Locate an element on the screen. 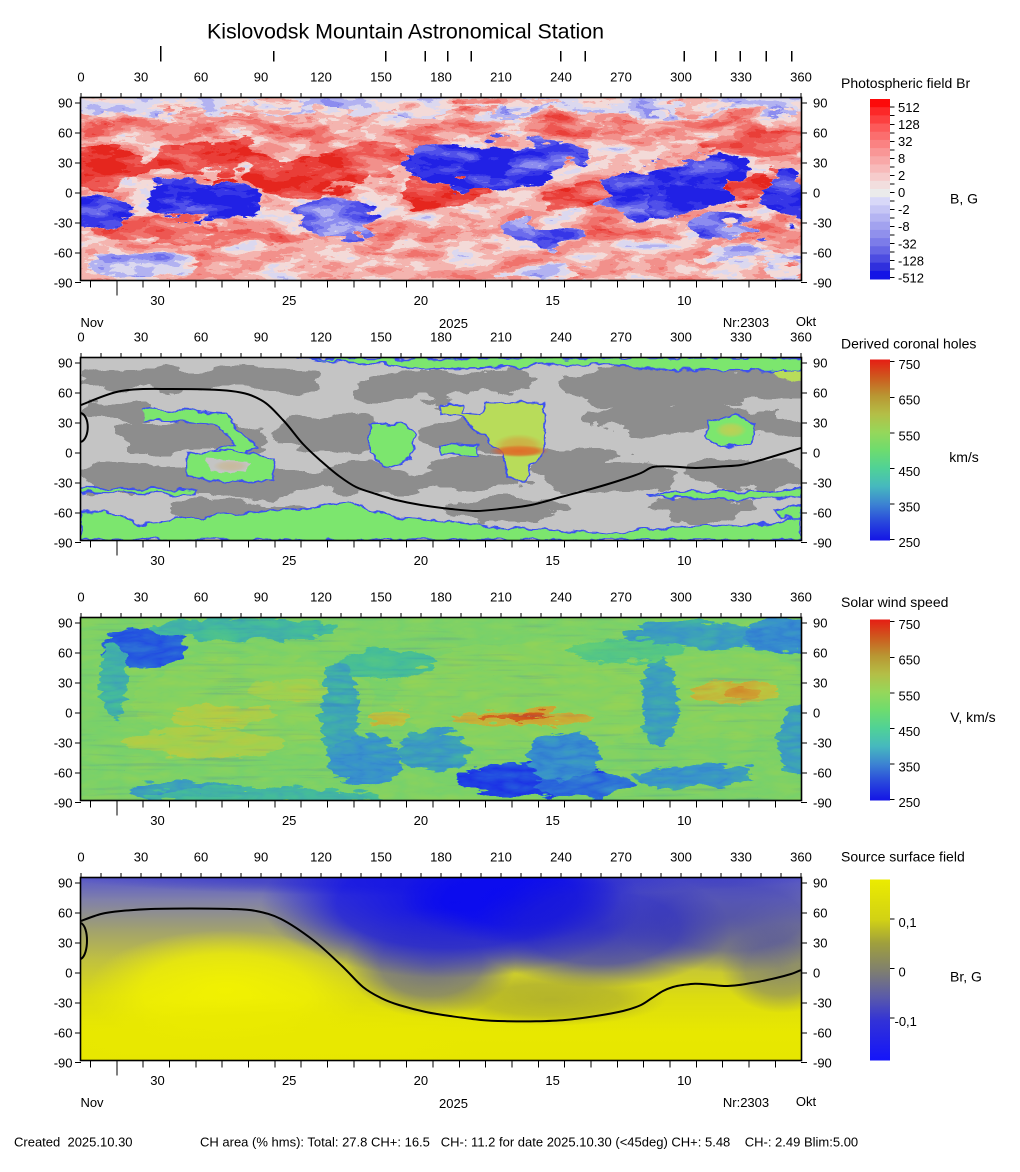 The image size is (1020, 1172). svg-text: 2 is located at coordinates (901, 175).